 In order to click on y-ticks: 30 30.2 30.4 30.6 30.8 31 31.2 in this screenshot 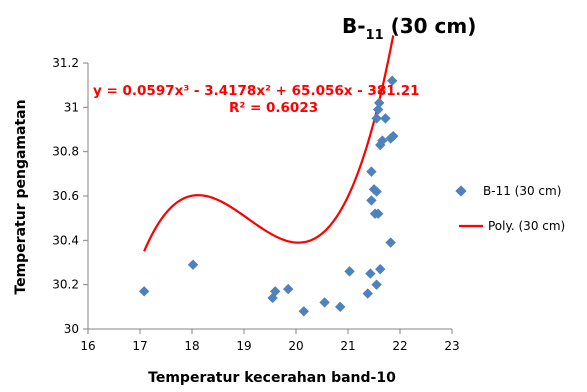, I will do `click(70, 196)`.